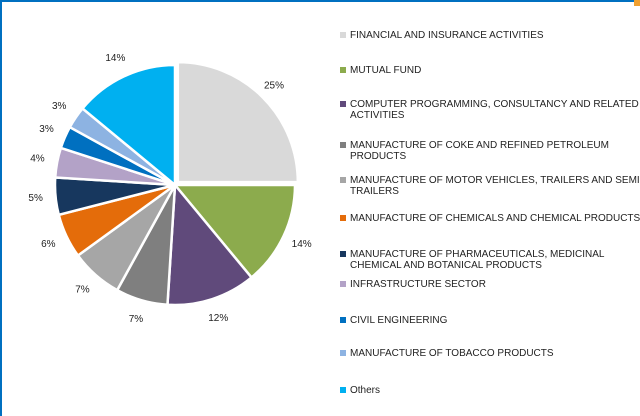 The width and height of the screenshot is (640, 416). I want to click on data-label: 25%, so click(274, 86).